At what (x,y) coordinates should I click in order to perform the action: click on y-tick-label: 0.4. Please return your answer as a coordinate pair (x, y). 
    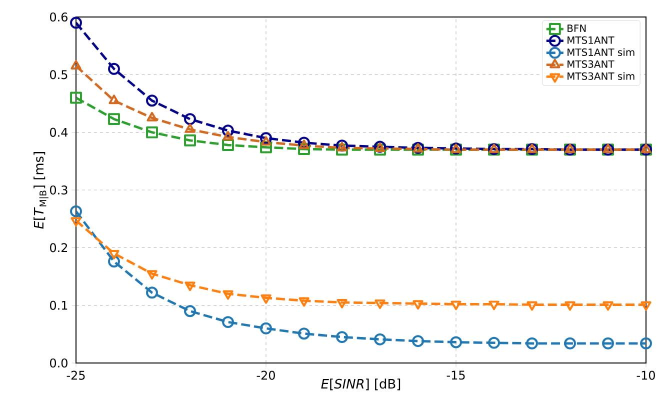
    Looking at the image, I should click on (59, 132).